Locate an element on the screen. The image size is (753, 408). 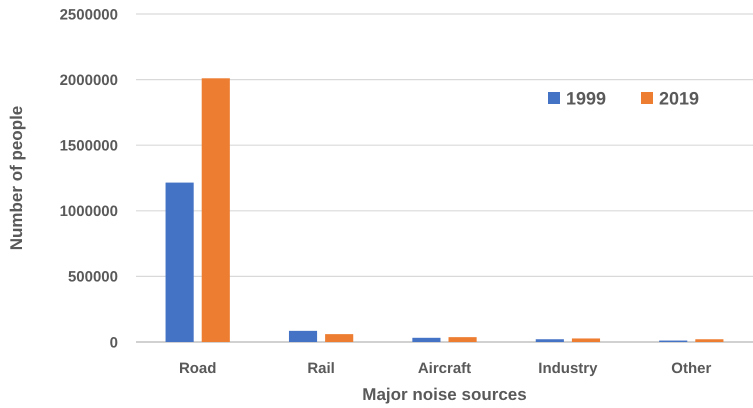
x-tick-label: Road is located at coordinates (197, 368).